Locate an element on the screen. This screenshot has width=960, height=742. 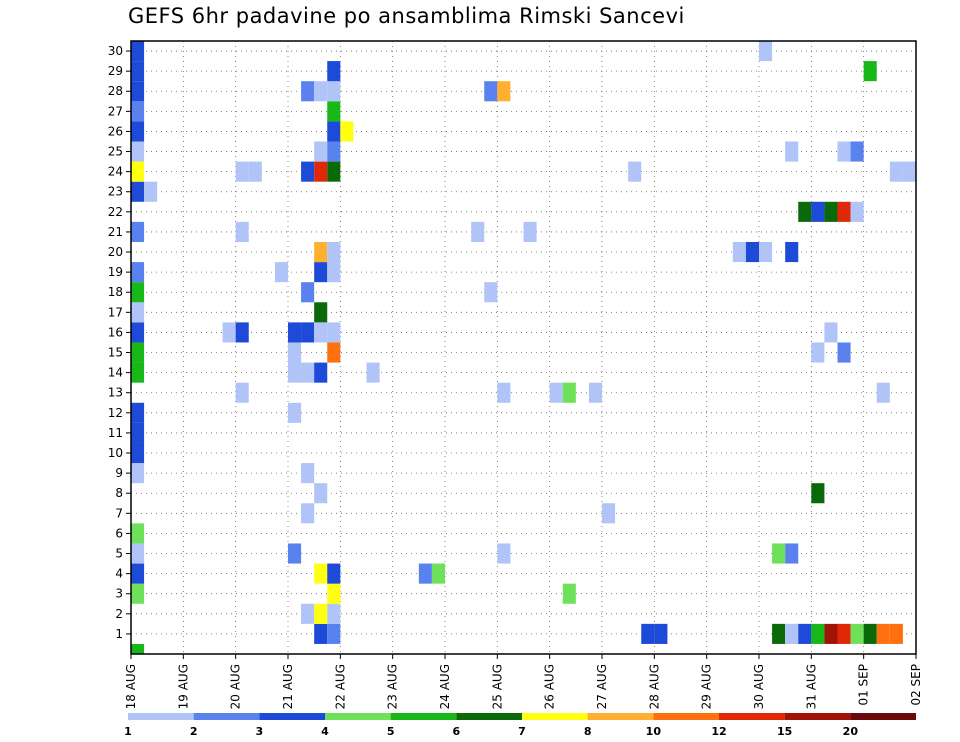
x-tick-label: 28 AUG is located at coordinates (654, 686).